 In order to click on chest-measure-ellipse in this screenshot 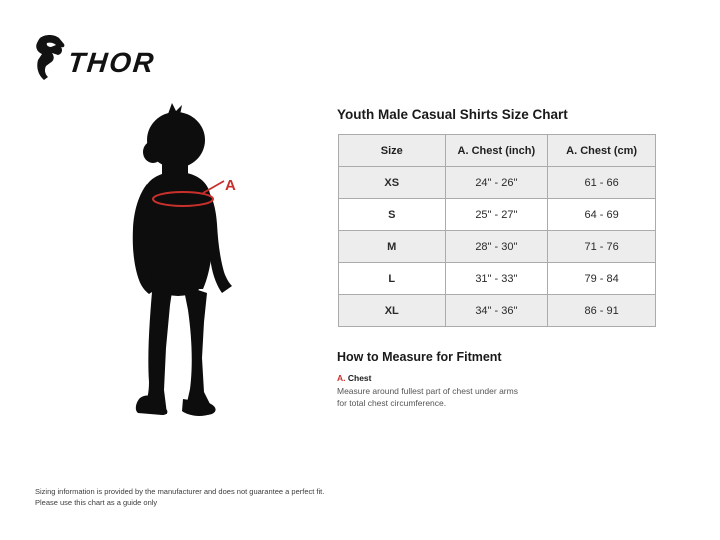, I will do `click(183, 199)`.